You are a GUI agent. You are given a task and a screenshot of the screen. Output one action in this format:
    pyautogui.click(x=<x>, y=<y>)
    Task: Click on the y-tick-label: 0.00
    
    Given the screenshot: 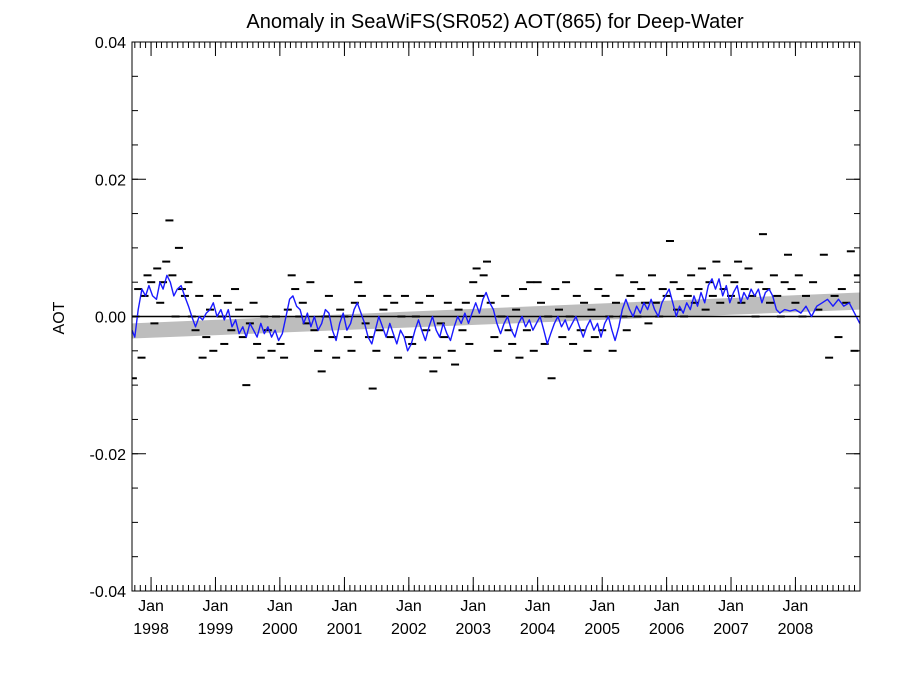 What is the action you would take?
    pyautogui.click(x=110, y=318)
    